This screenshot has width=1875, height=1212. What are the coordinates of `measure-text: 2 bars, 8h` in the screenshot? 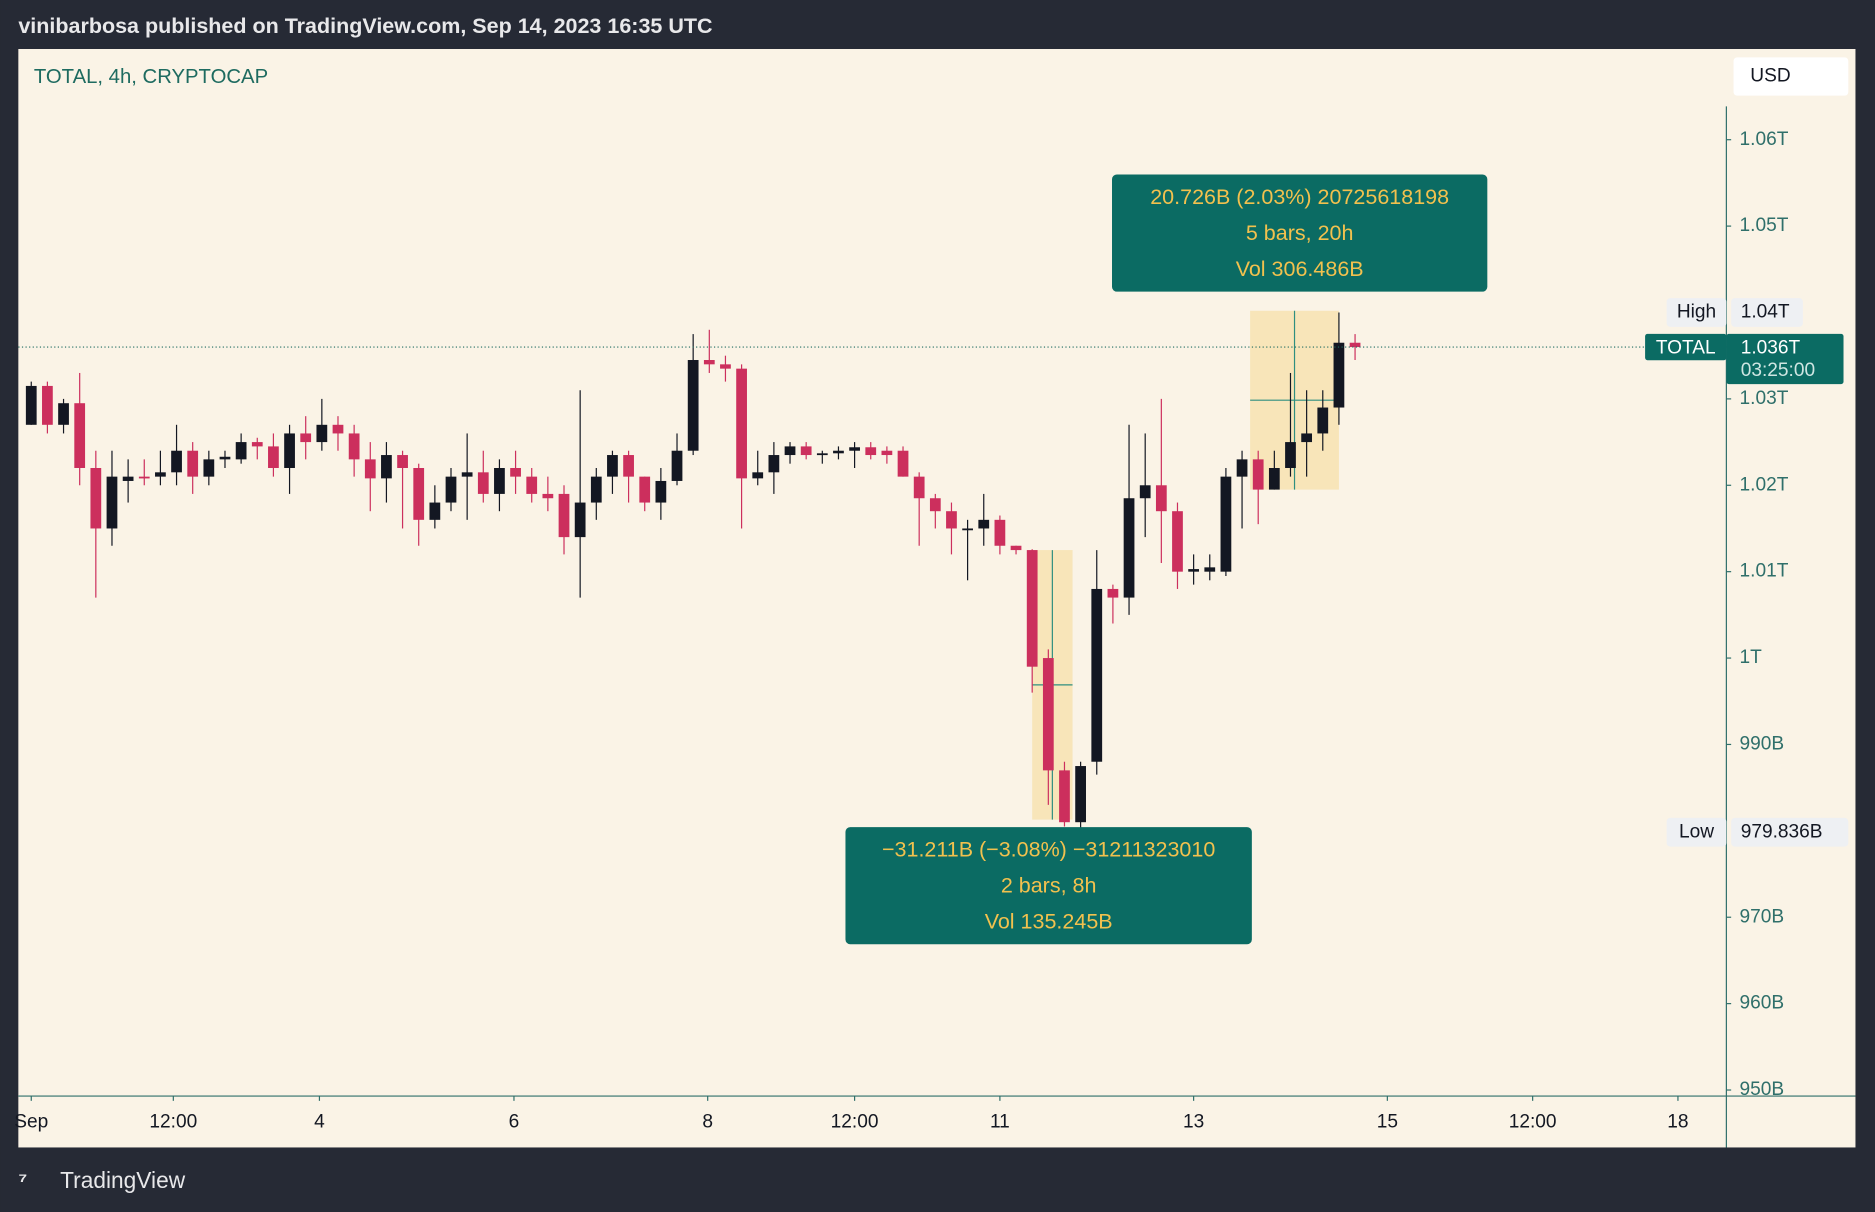 It's located at (1049, 886).